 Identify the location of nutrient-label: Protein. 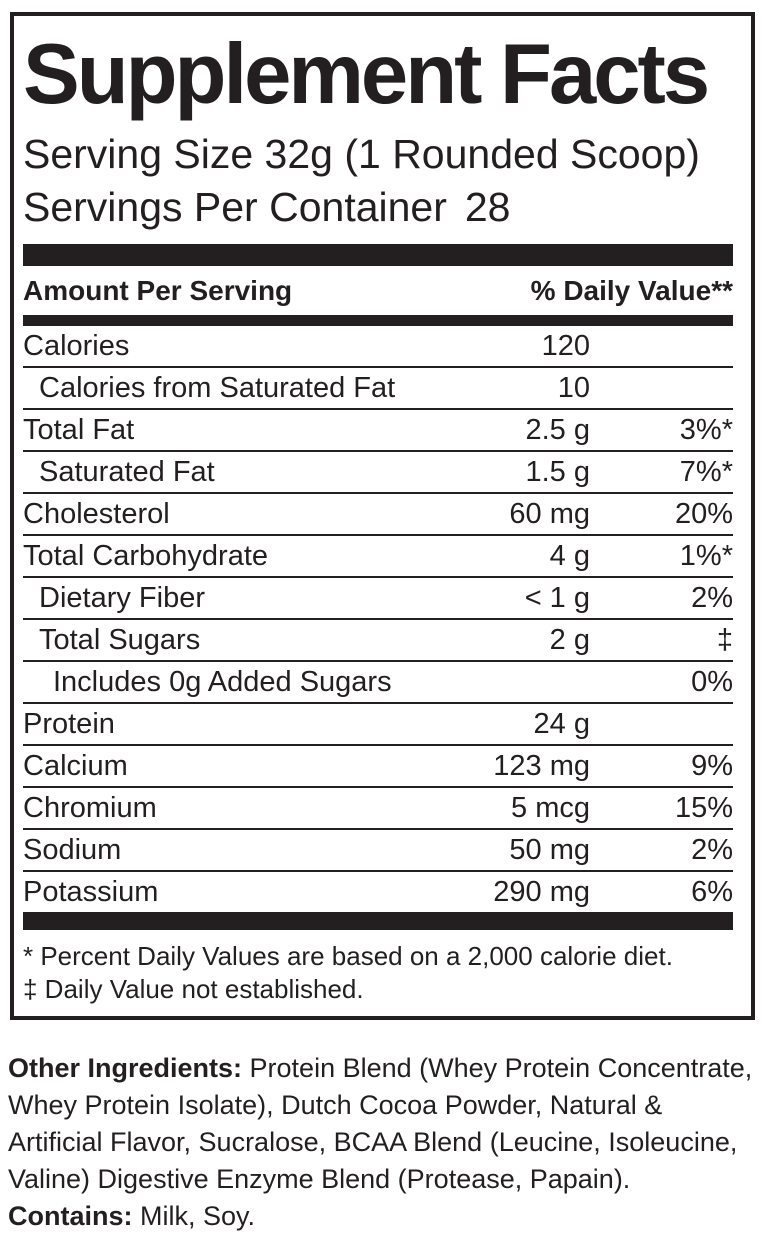
(69, 723).